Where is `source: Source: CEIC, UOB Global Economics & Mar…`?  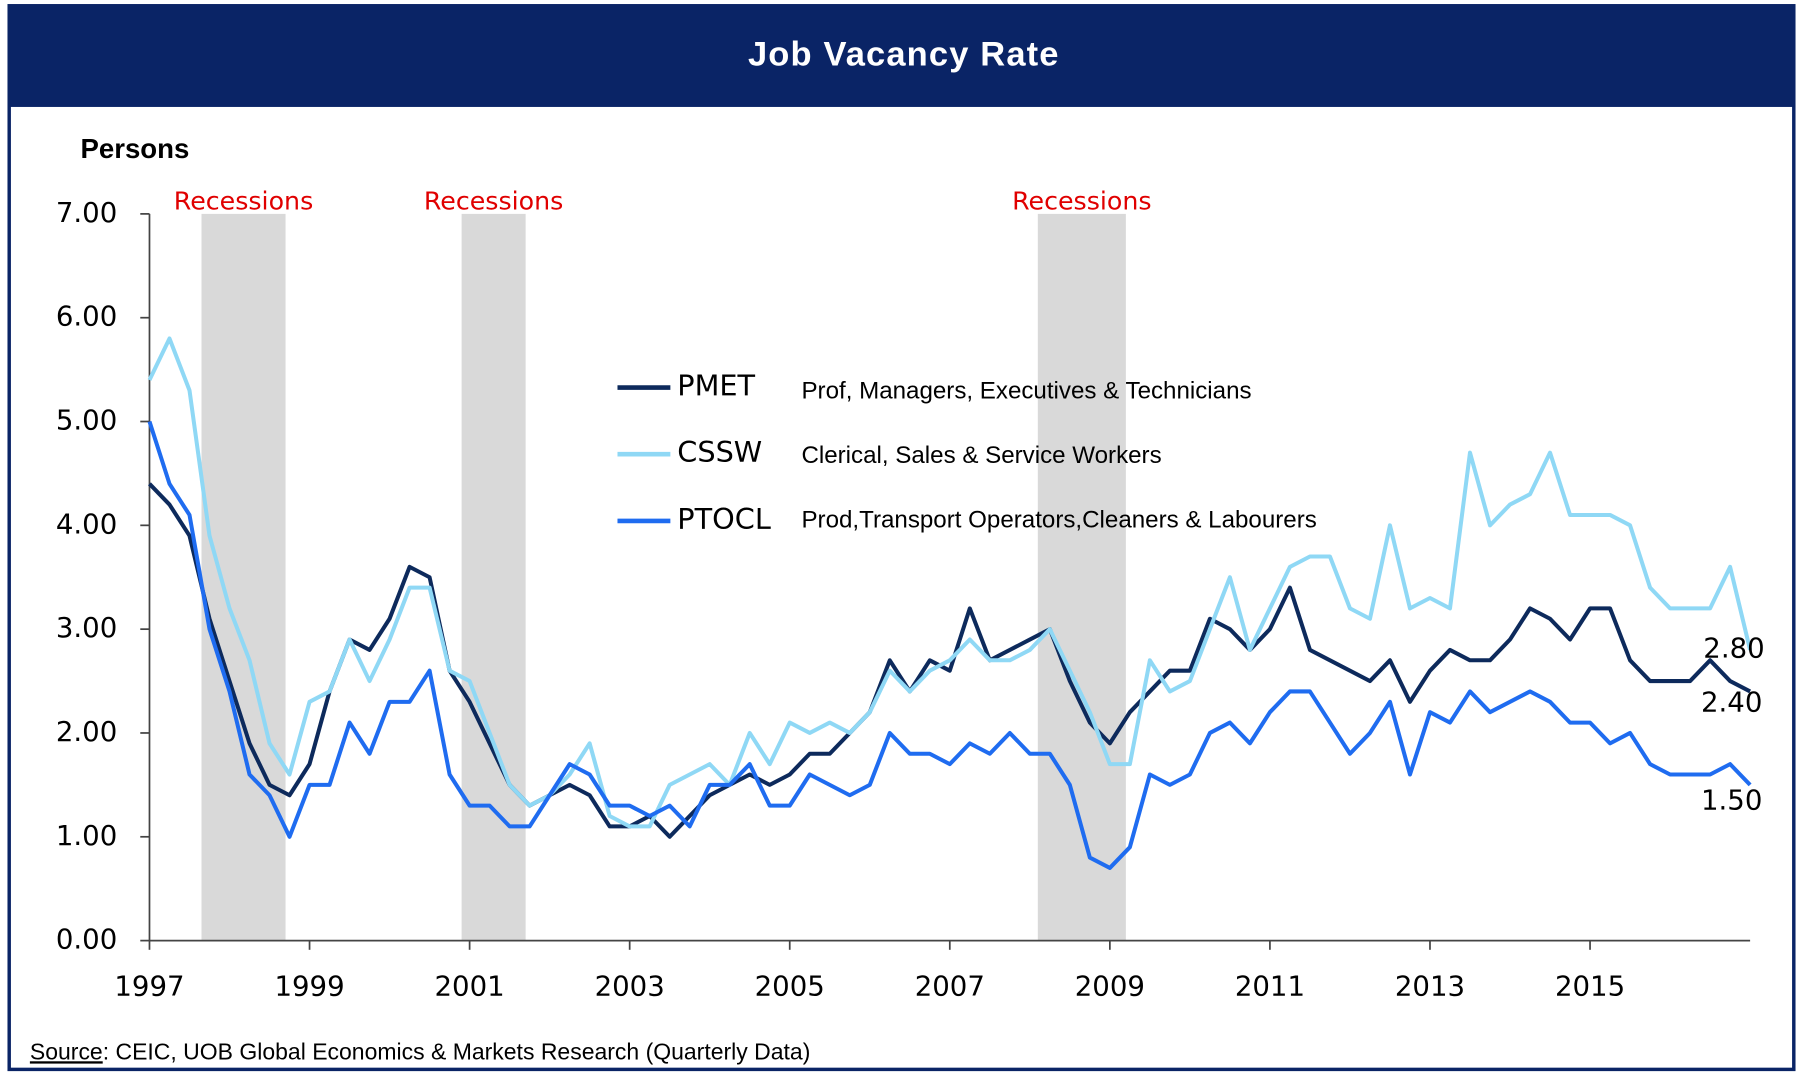 source: Source: CEIC, UOB Global Economics & Mar… is located at coordinates (420, 1051).